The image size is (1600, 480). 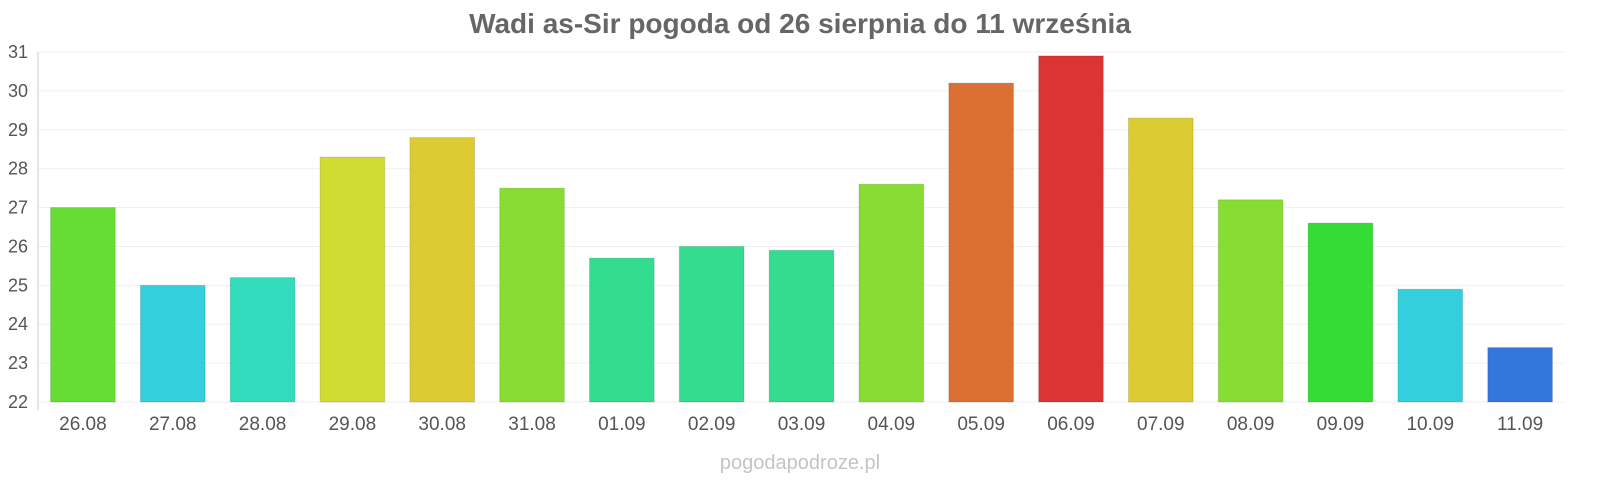 I want to click on y-tick-label: 27, so click(x=18, y=208).